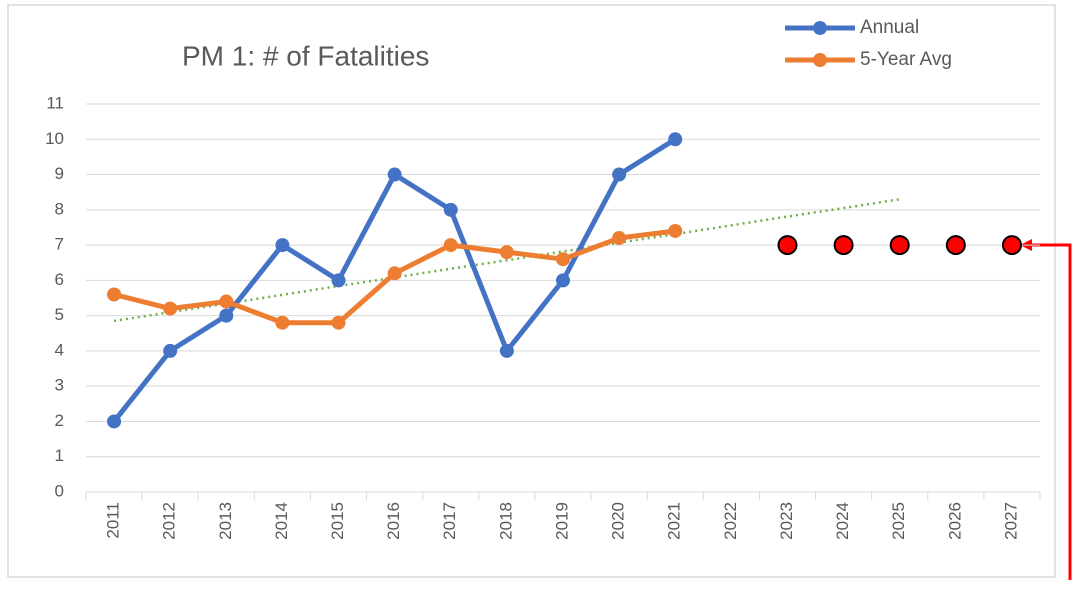 The image size is (1076, 590). Describe the element at coordinates (337, 521) in the screenshot. I see `x-tick-label: 2015` at that location.